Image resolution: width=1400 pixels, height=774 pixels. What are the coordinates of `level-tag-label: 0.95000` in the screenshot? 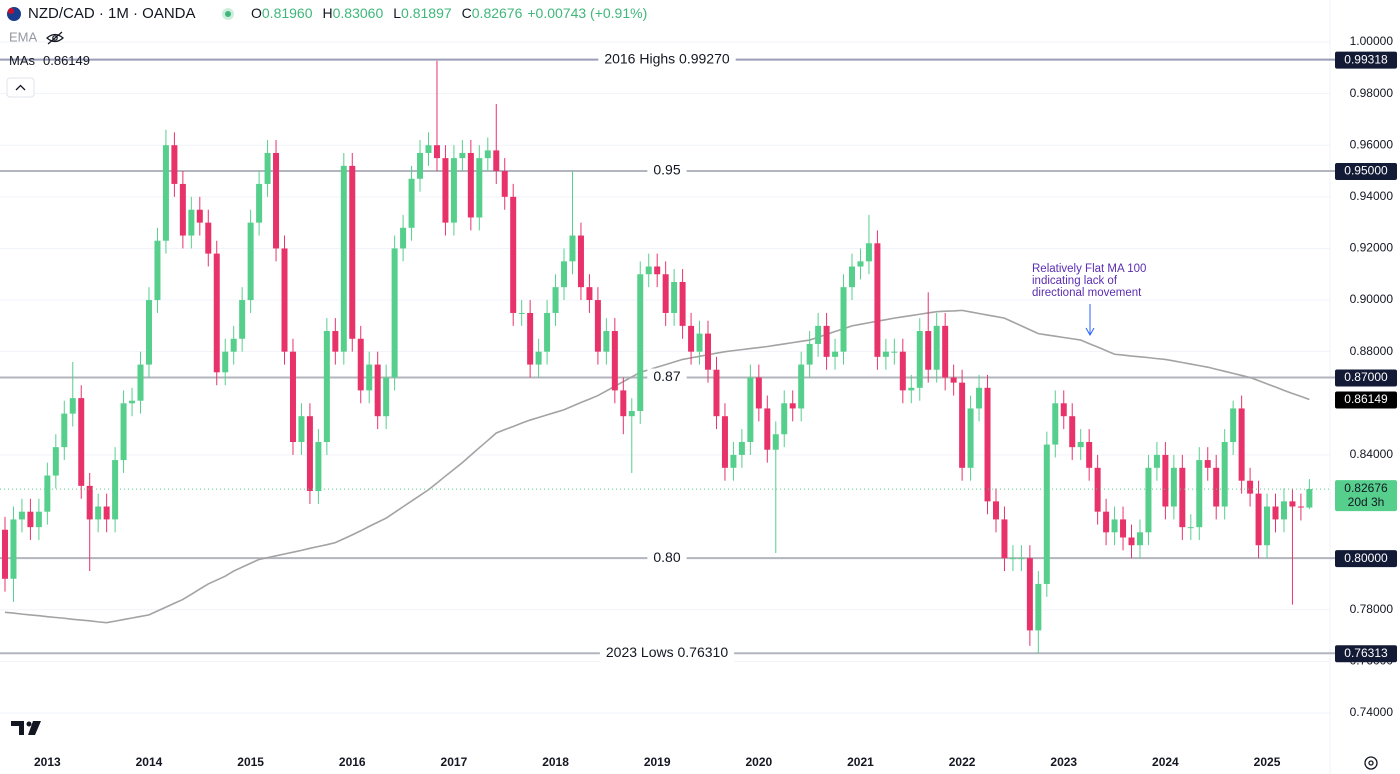 It's located at (1366, 171).